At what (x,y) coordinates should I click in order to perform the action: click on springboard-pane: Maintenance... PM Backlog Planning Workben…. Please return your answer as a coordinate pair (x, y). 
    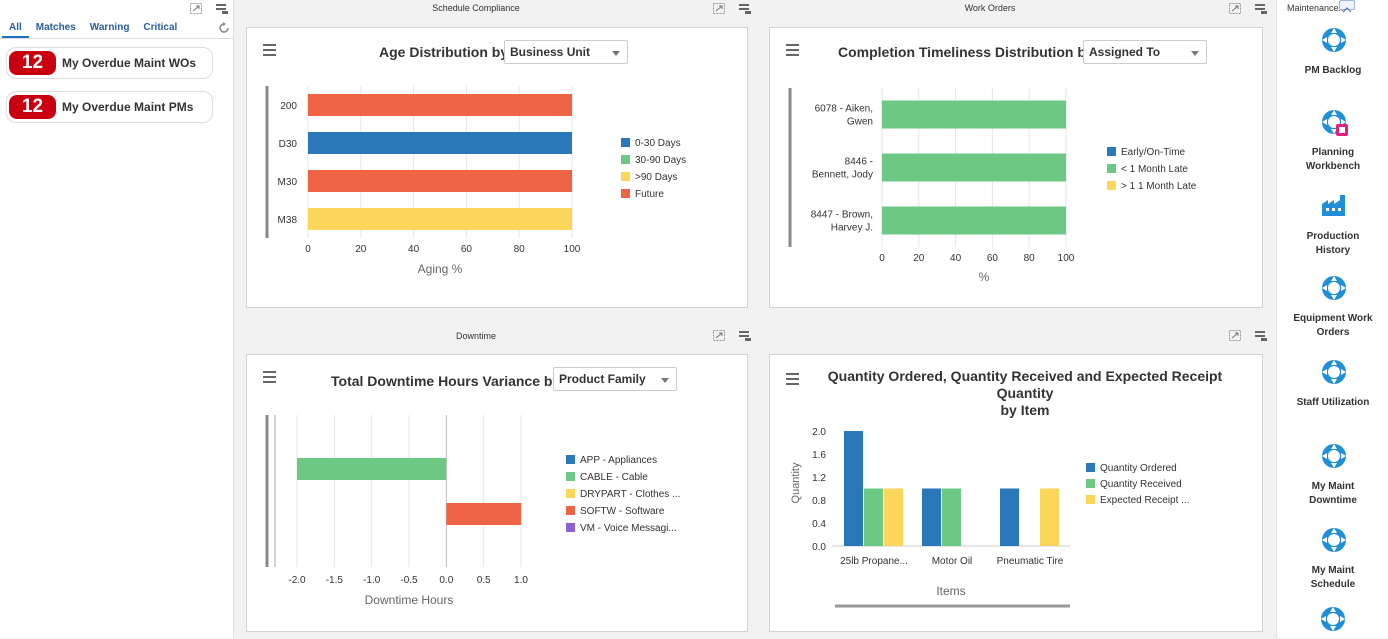
    Looking at the image, I should click on (1332, 319).